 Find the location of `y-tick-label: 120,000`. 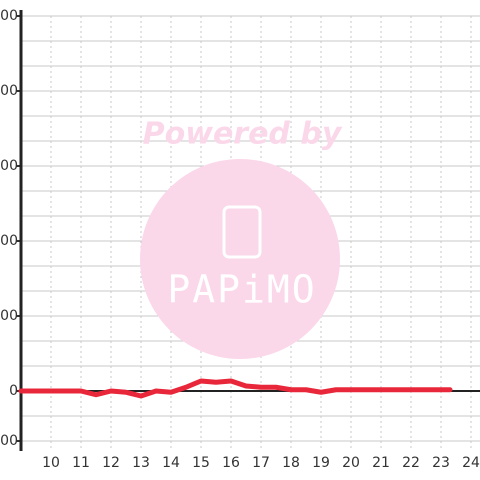

y-tick-label: 120,000 is located at coordinates (9, 91).